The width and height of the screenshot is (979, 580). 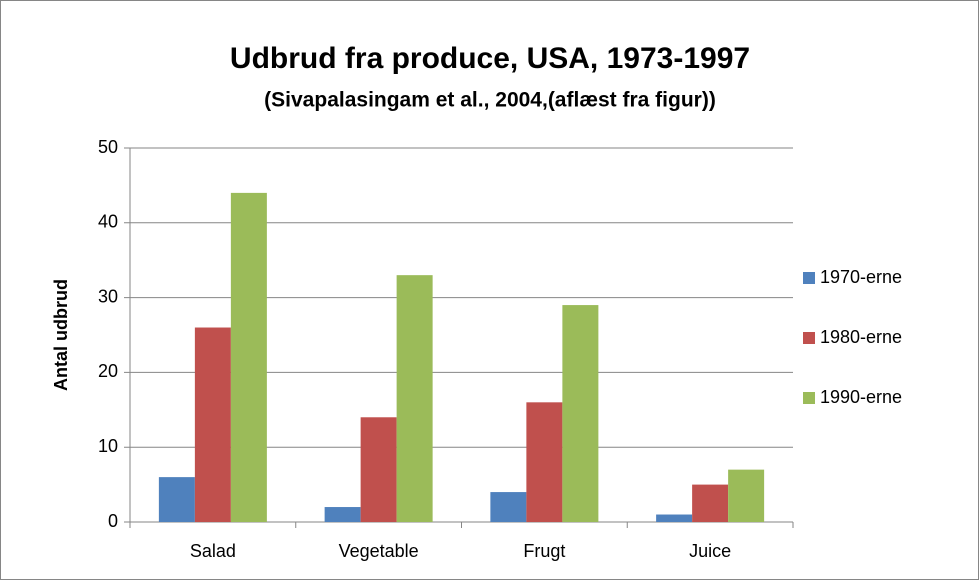 What do you see at coordinates (113, 521) in the screenshot?
I see `y-tick-label: 0` at bounding box center [113, 521].